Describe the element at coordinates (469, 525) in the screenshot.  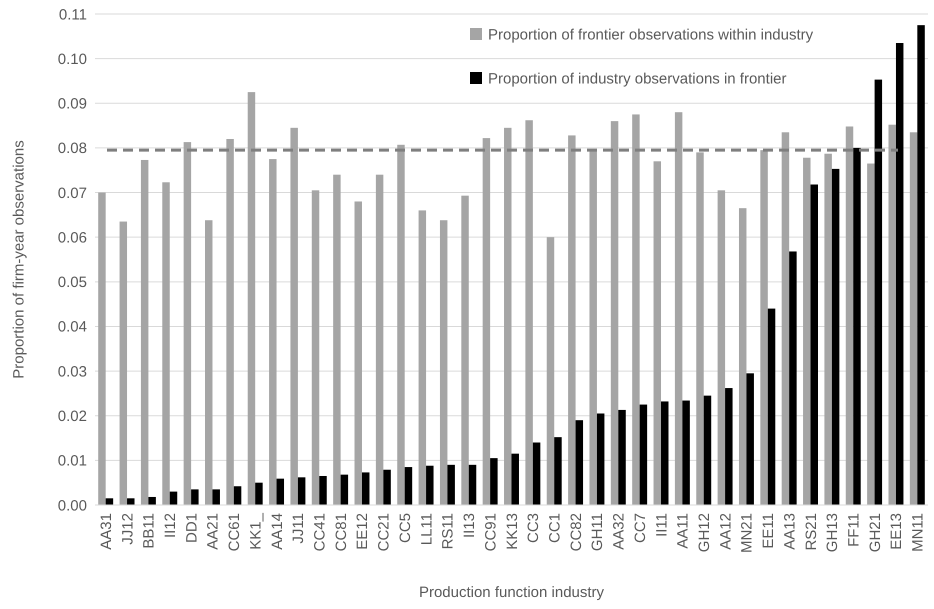
I see `x-tick-label: II13` at that location.